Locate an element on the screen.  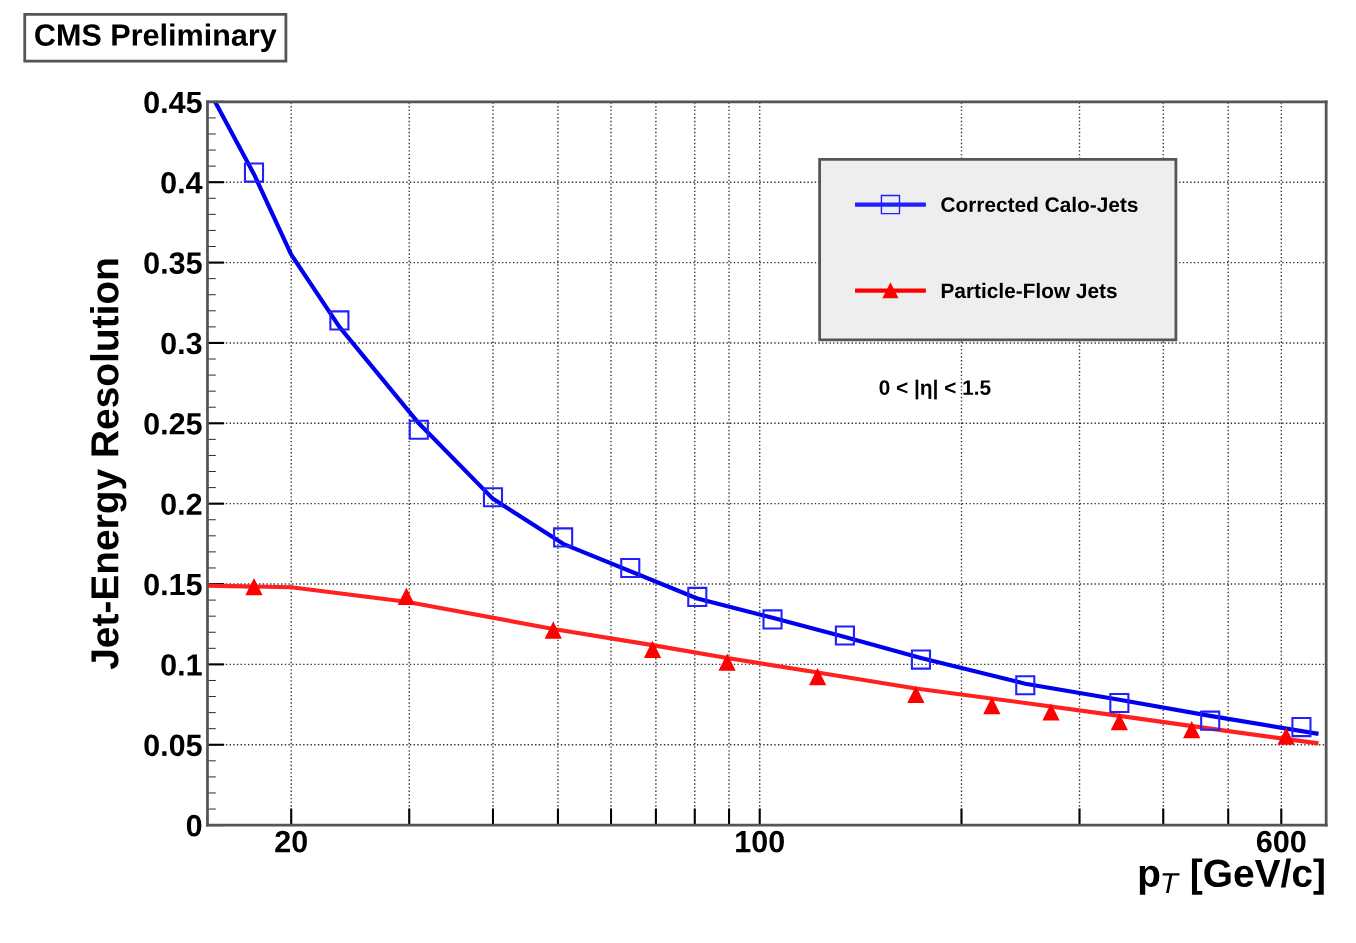
y-tick-label: 0.35 is located at coordinates (173, 263).